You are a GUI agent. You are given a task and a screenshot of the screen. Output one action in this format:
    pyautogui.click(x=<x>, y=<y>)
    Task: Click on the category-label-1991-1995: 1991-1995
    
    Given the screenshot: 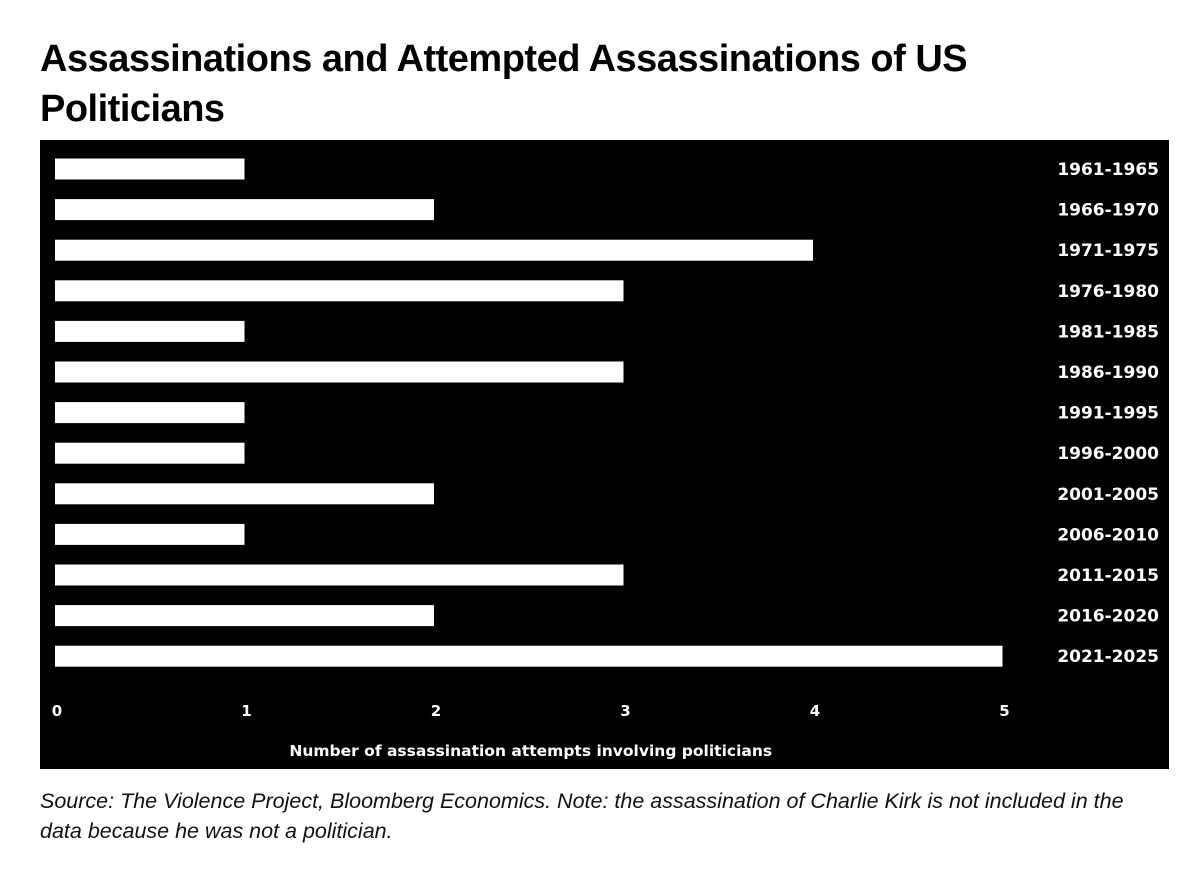 What is the action you would take?
    pyautogui.click(x=1108, y=414)
    